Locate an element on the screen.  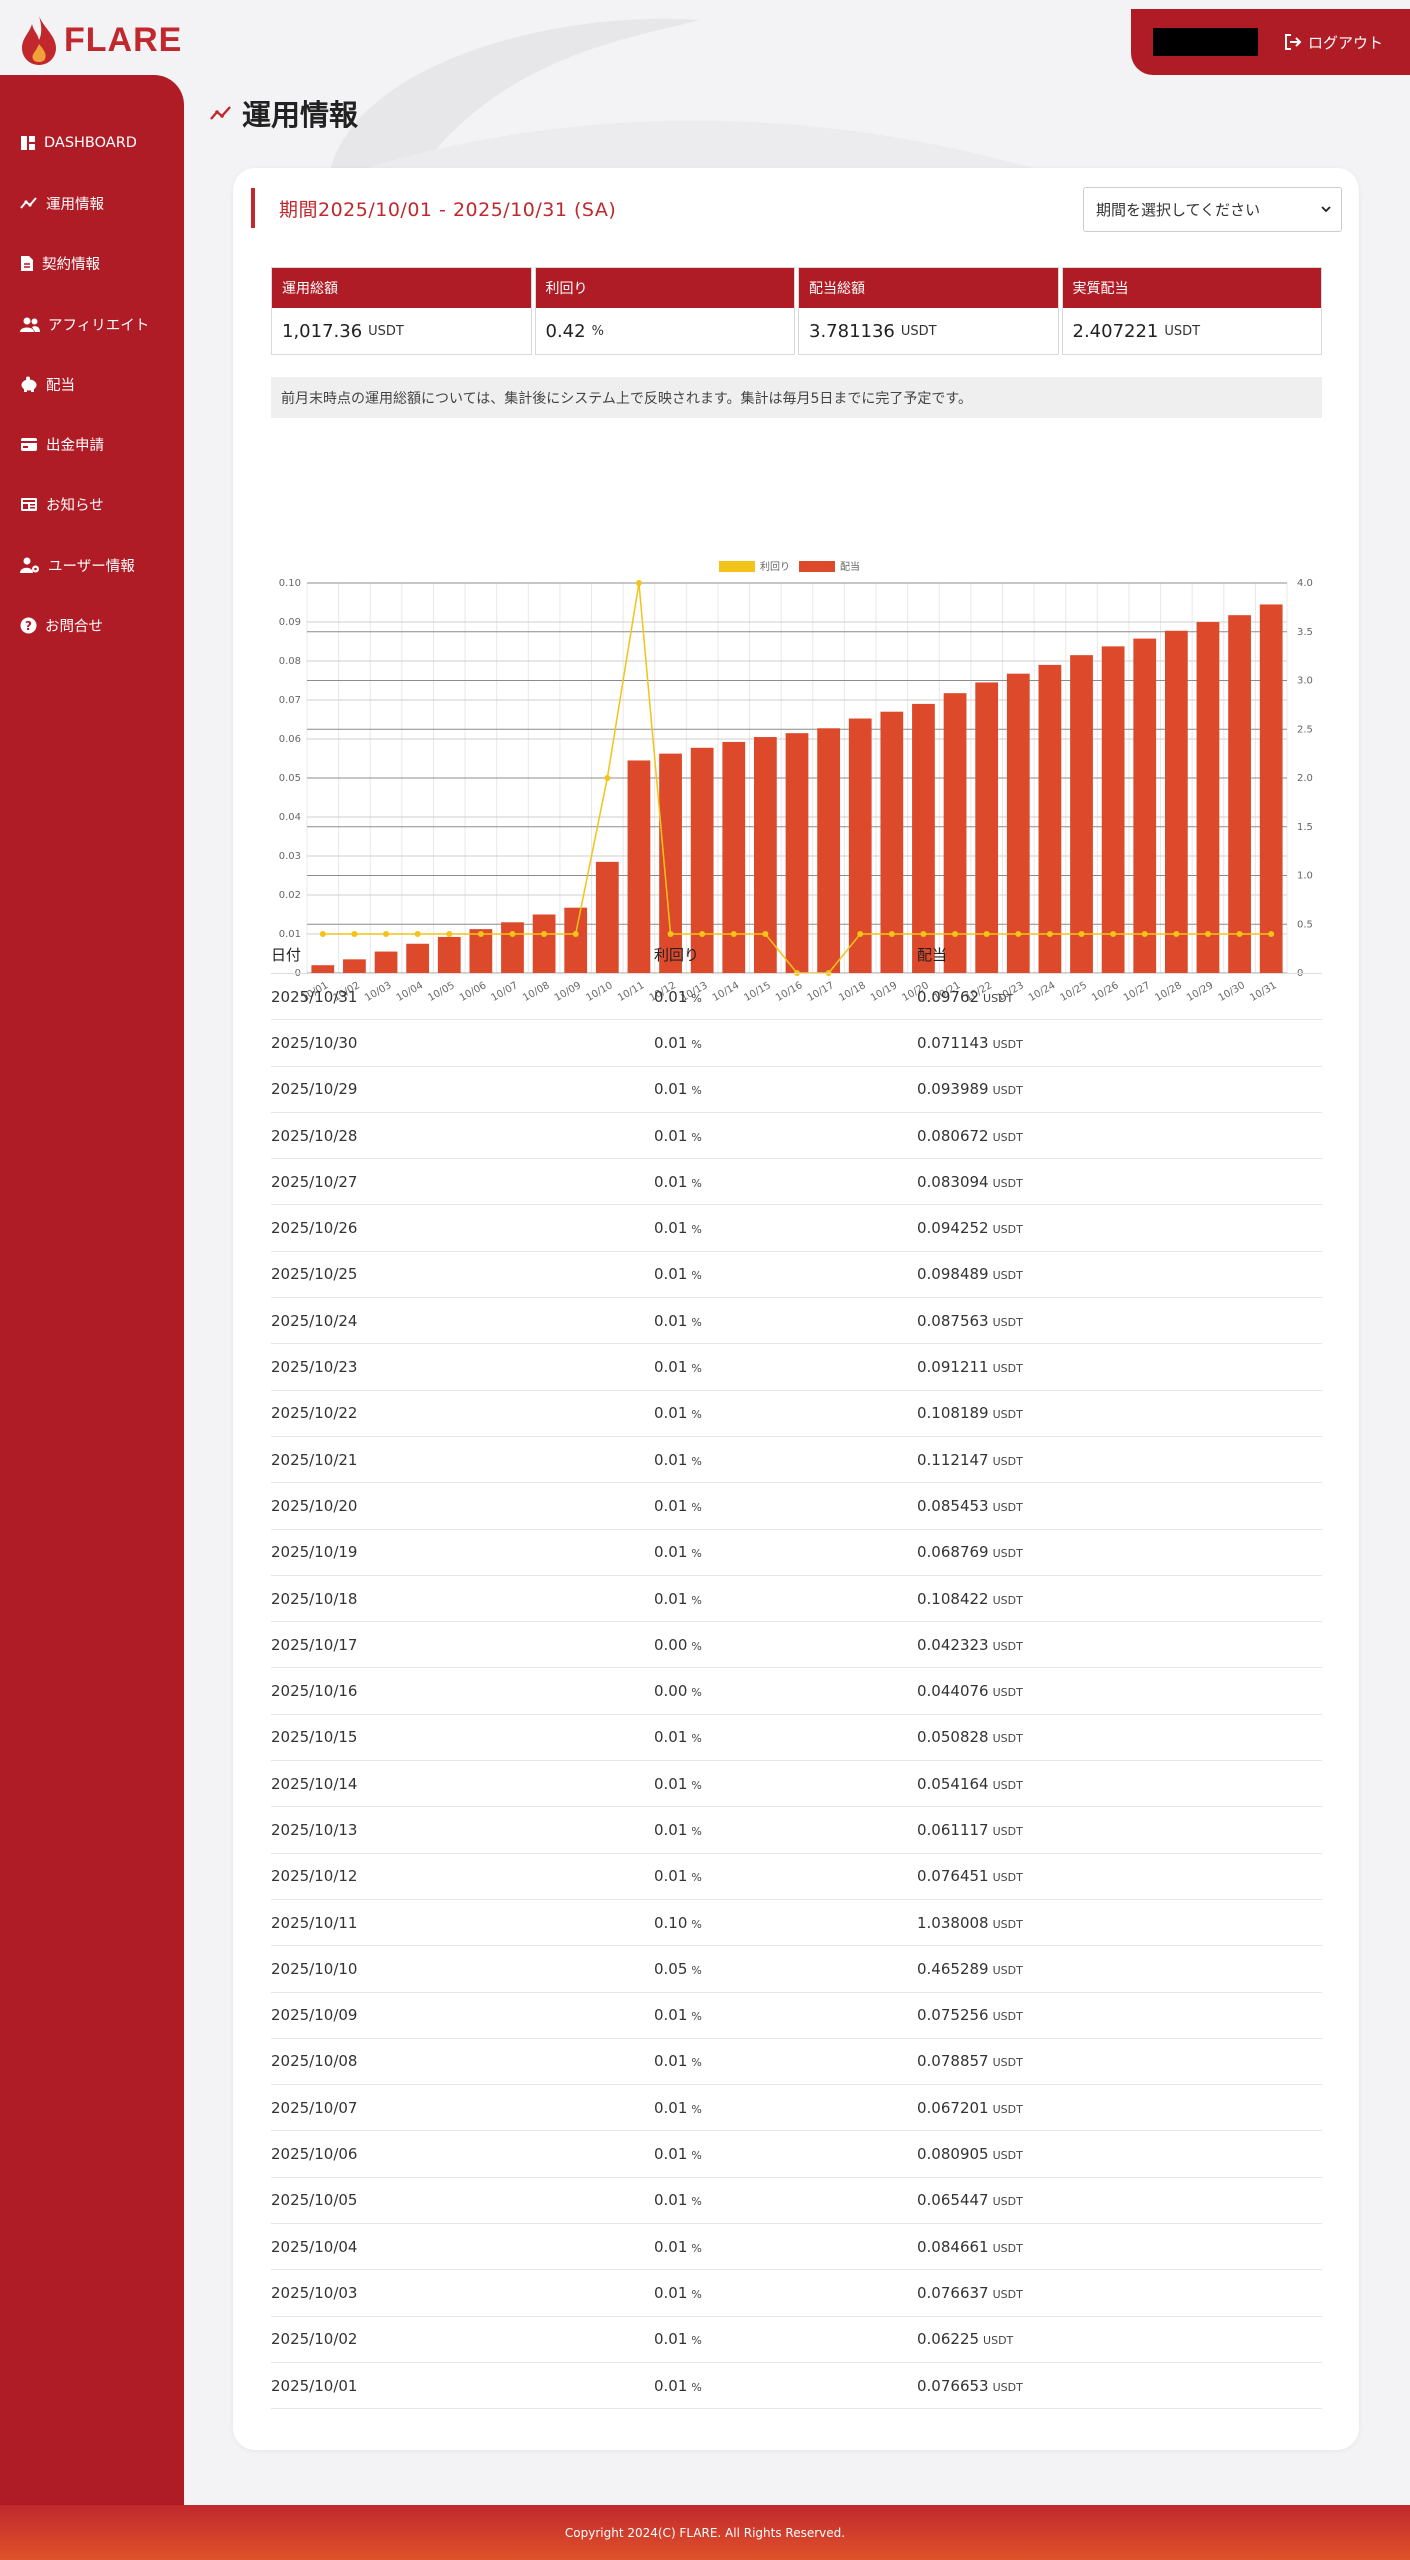
period-select: 期間を選択してください is located at coordinates (1212, 209).